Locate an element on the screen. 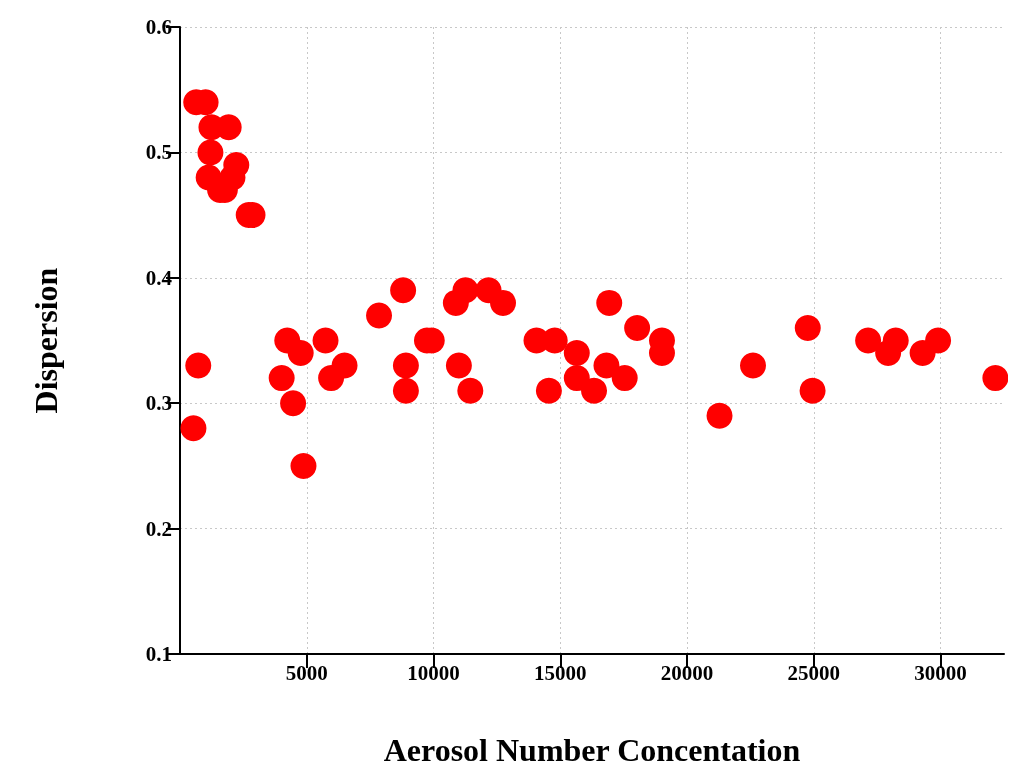  x-tick-label: 25000 is located at coordinates (814, 672).